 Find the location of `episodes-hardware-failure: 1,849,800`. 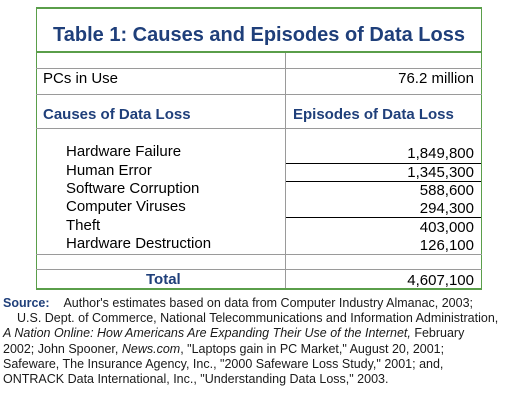

episodes-hardware-failure: 1,849,800 is located at coordinates (440, 153).